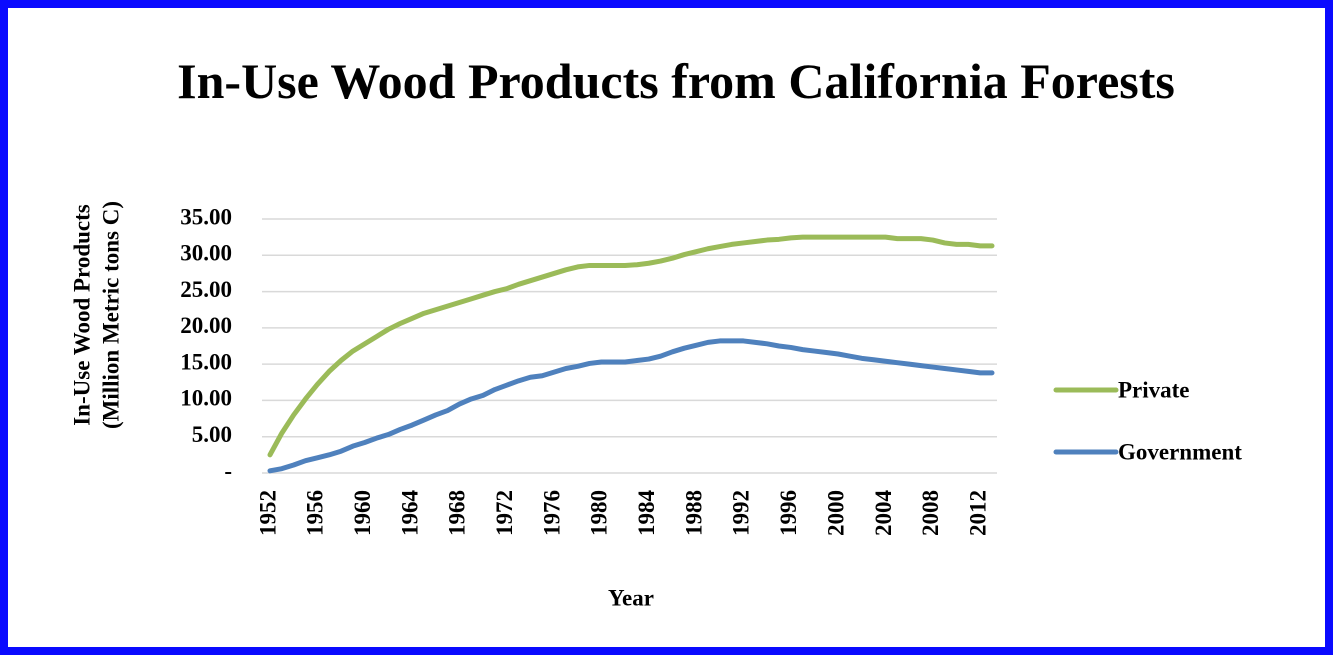 The width and height of the screenshot is (1333, 655). I want to click on x-tick-label: 1968, so click(457, 513).